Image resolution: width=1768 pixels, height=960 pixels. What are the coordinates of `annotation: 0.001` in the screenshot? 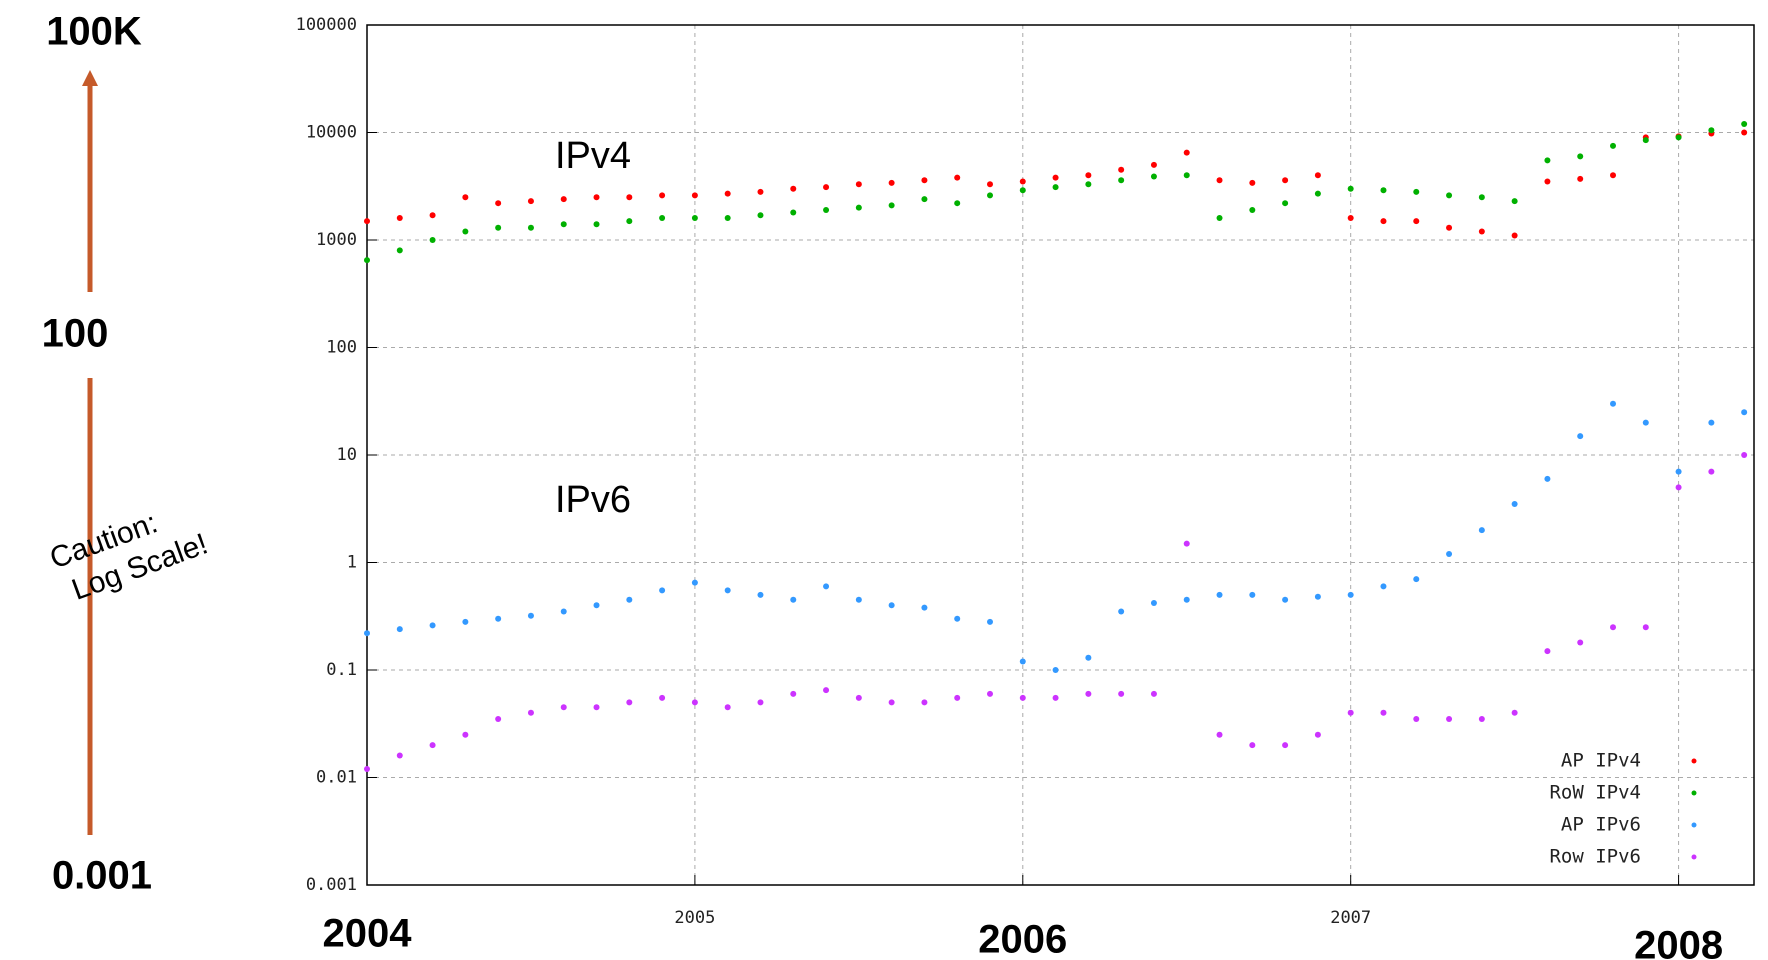 It's located at (102, 876).